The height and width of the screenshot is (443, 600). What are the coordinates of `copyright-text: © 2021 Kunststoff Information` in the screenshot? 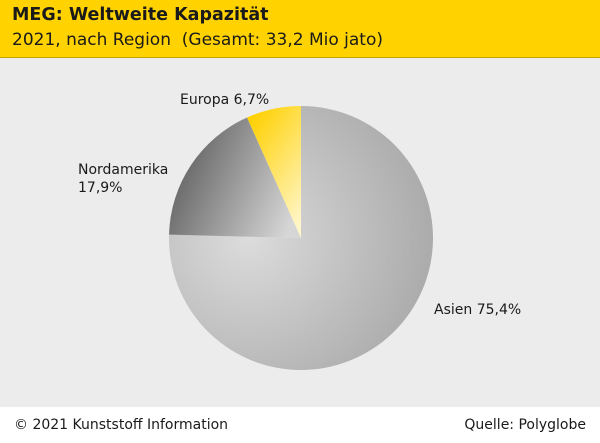 It's located at (121, 425).